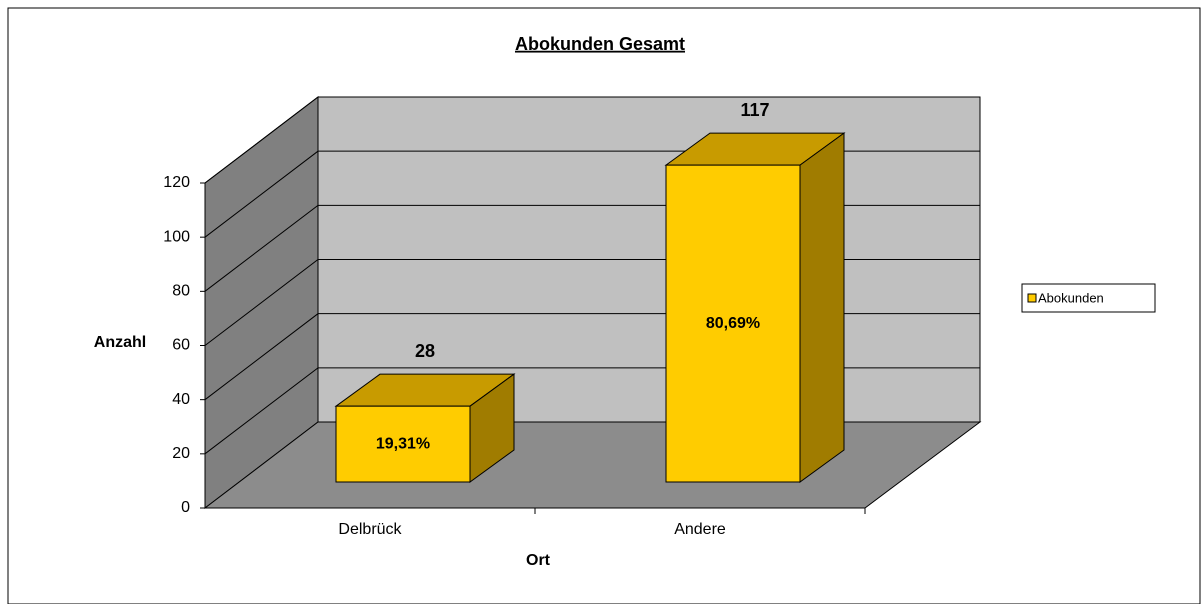 This screenshot has height=604, width=1201. Describe the element at coordinates (592, 465) in the screenshot. I see `floor` at that location.